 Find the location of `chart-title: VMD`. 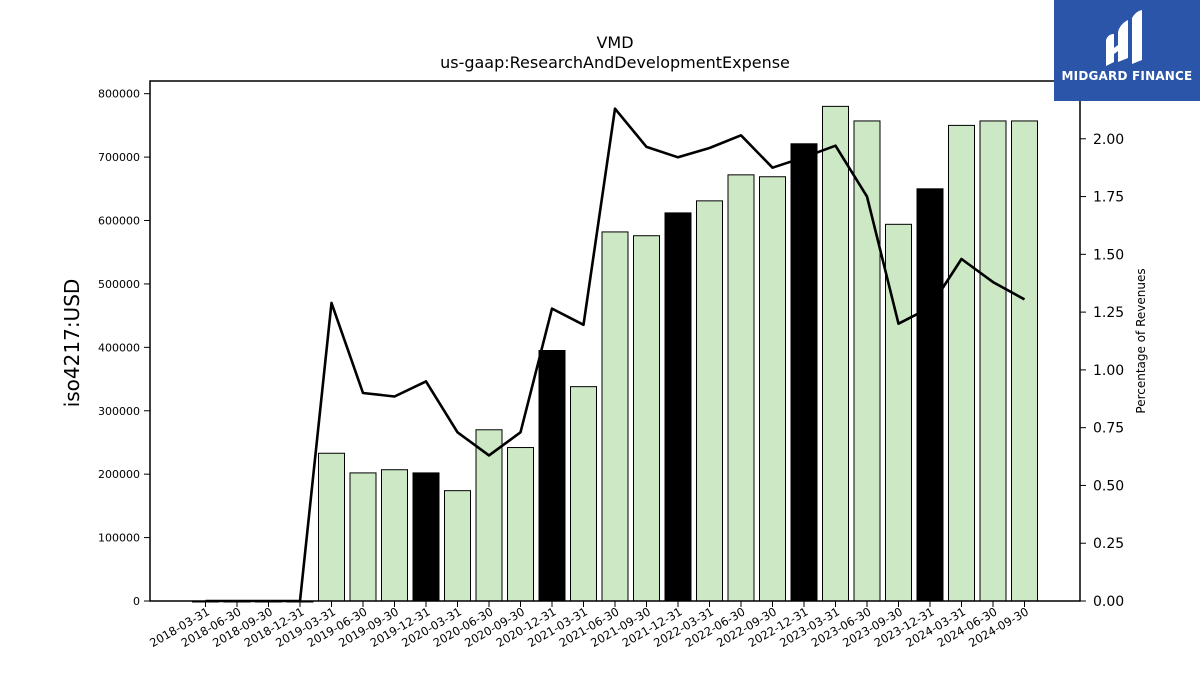

chart-title: VMD is located at coordinates (614, 42).